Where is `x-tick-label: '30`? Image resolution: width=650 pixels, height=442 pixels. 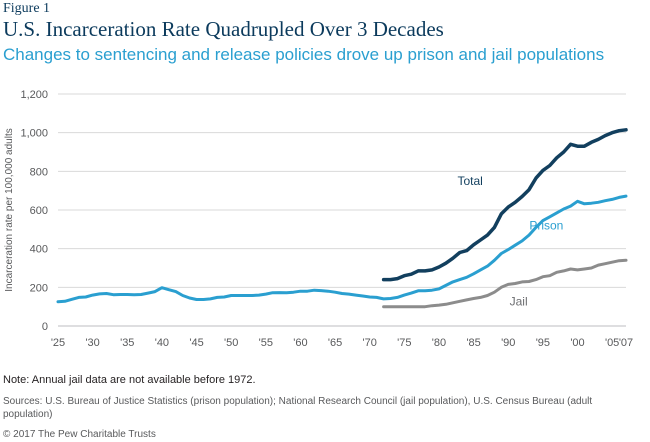 x-tick-label: '30 is located at coordinates (92, 343).